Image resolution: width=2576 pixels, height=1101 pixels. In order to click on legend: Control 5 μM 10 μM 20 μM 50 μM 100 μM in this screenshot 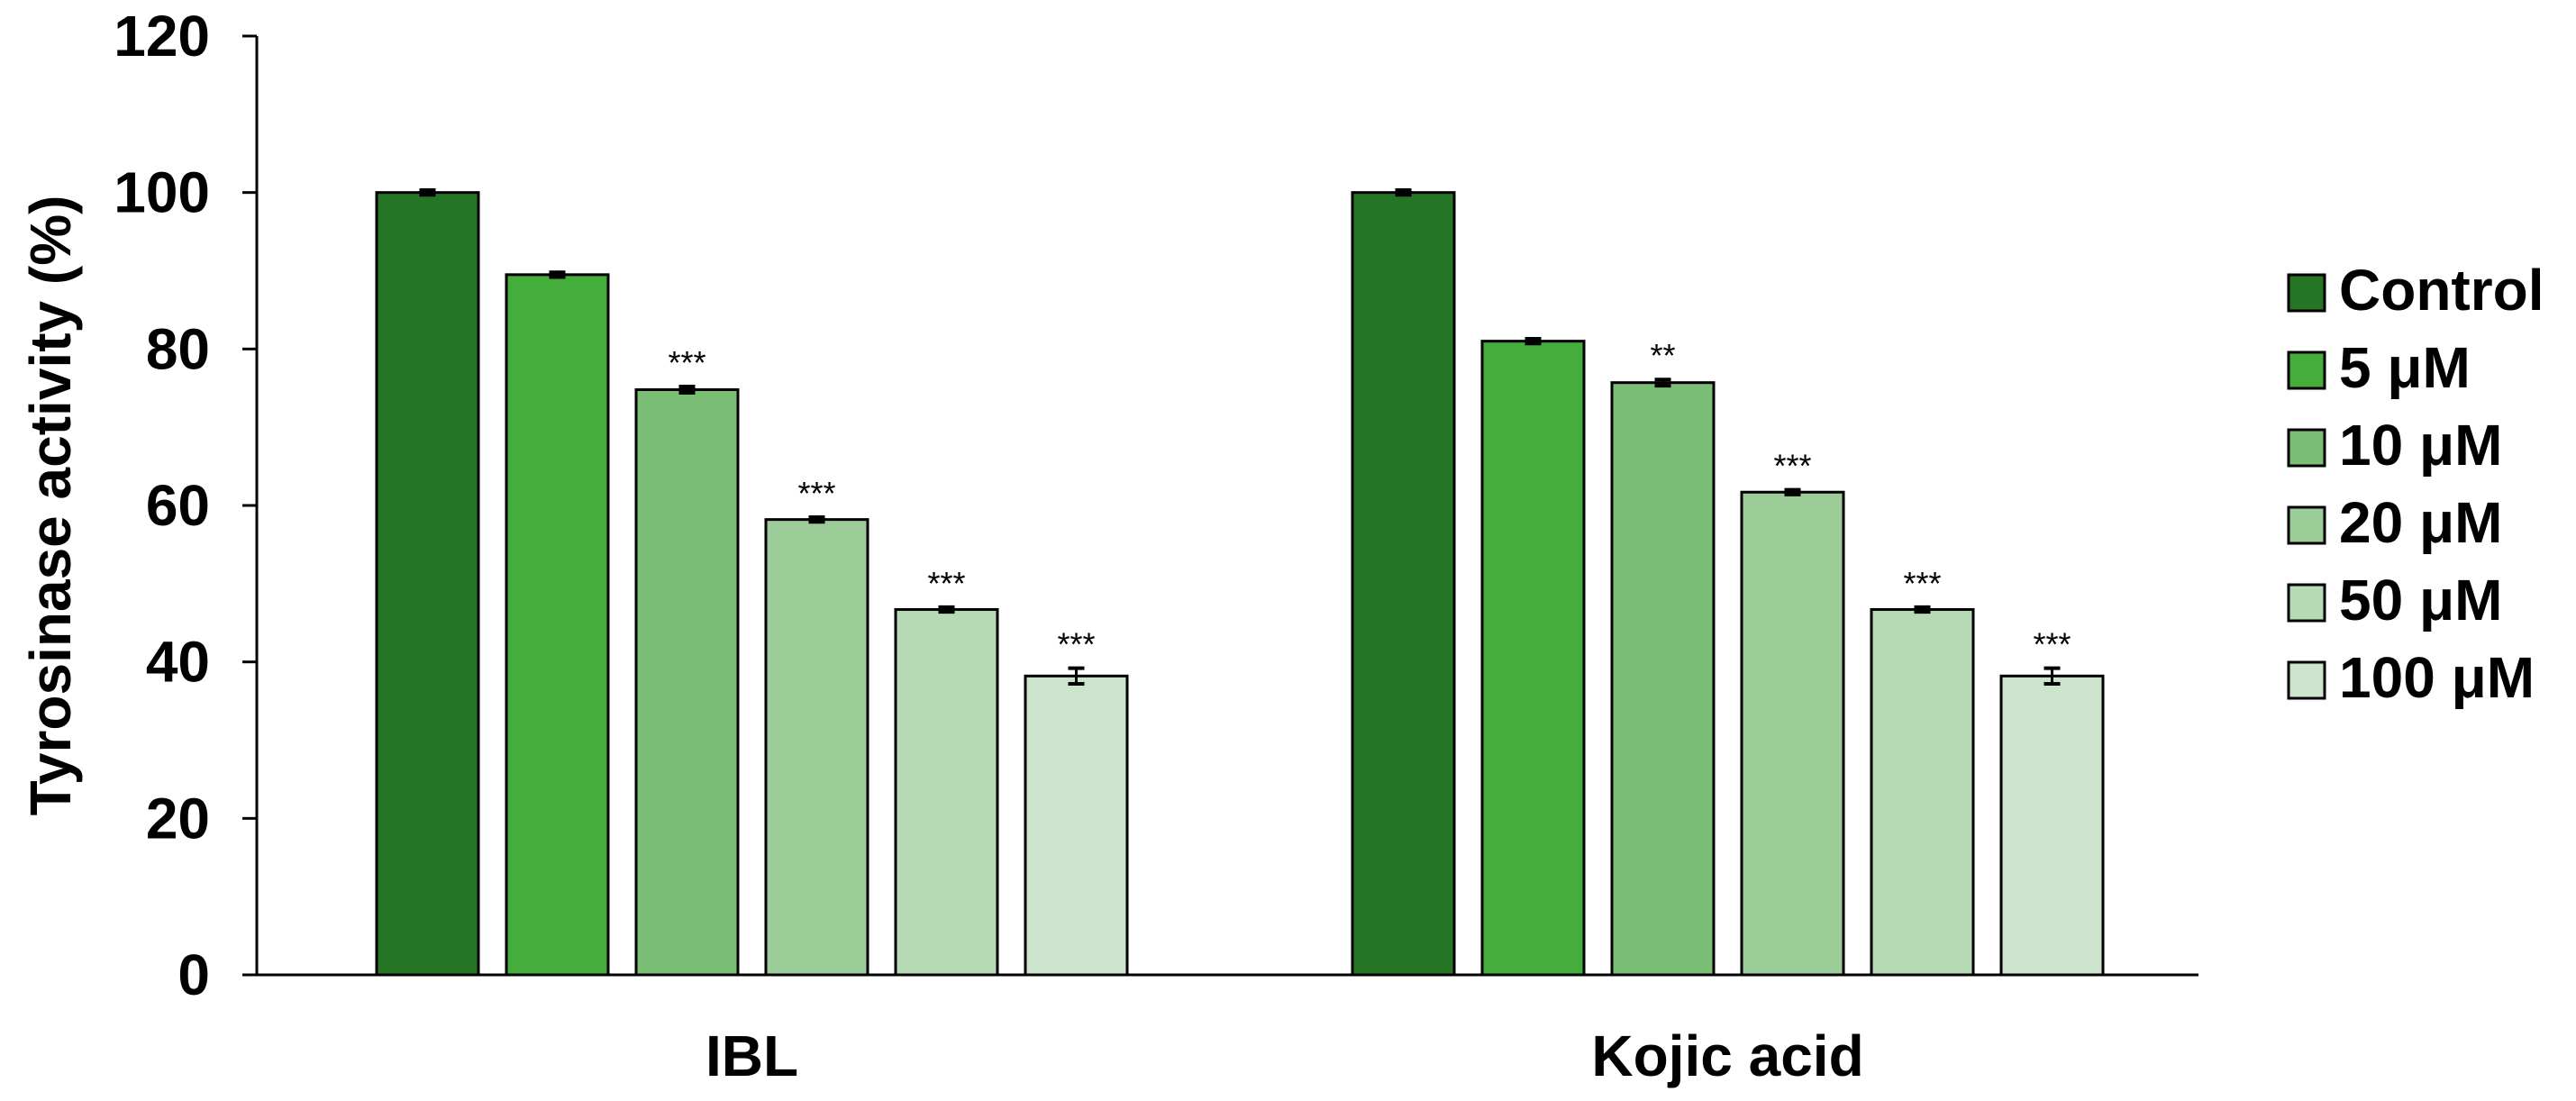, I will do `click(2415, 484)`.